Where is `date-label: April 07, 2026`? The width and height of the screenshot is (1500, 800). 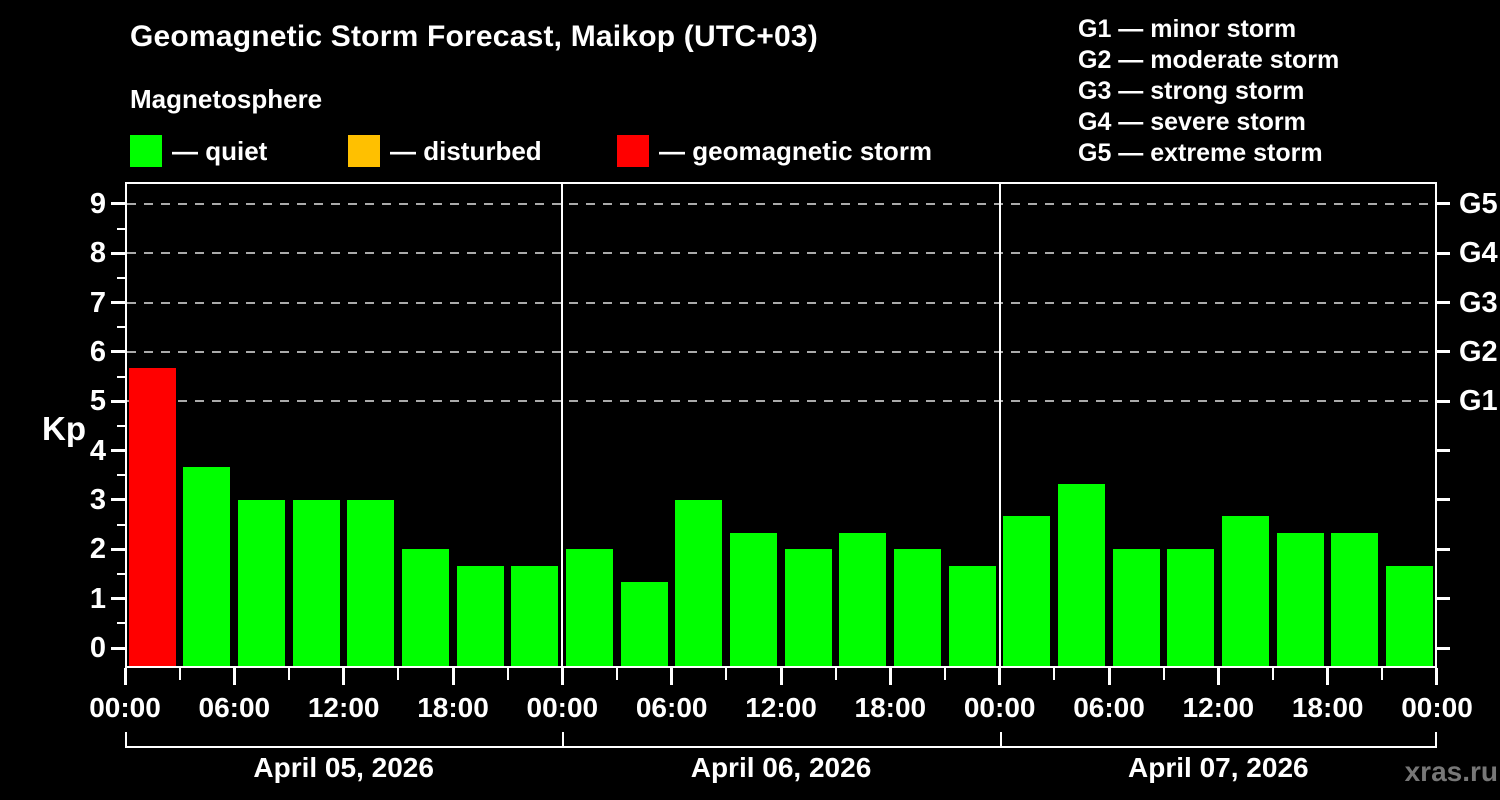 date-label: April 07, 2026 is located at coordinates (1218, 767).